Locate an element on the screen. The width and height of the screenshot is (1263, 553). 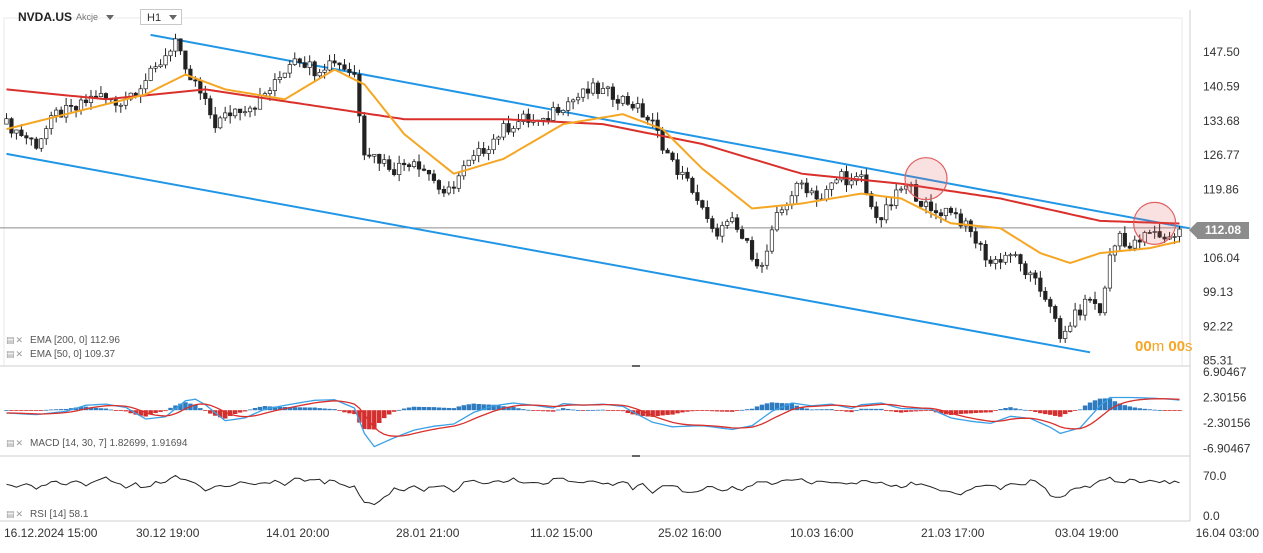
time-axis-tick: 25.02 16:00 is located at coordinates (690, 533).